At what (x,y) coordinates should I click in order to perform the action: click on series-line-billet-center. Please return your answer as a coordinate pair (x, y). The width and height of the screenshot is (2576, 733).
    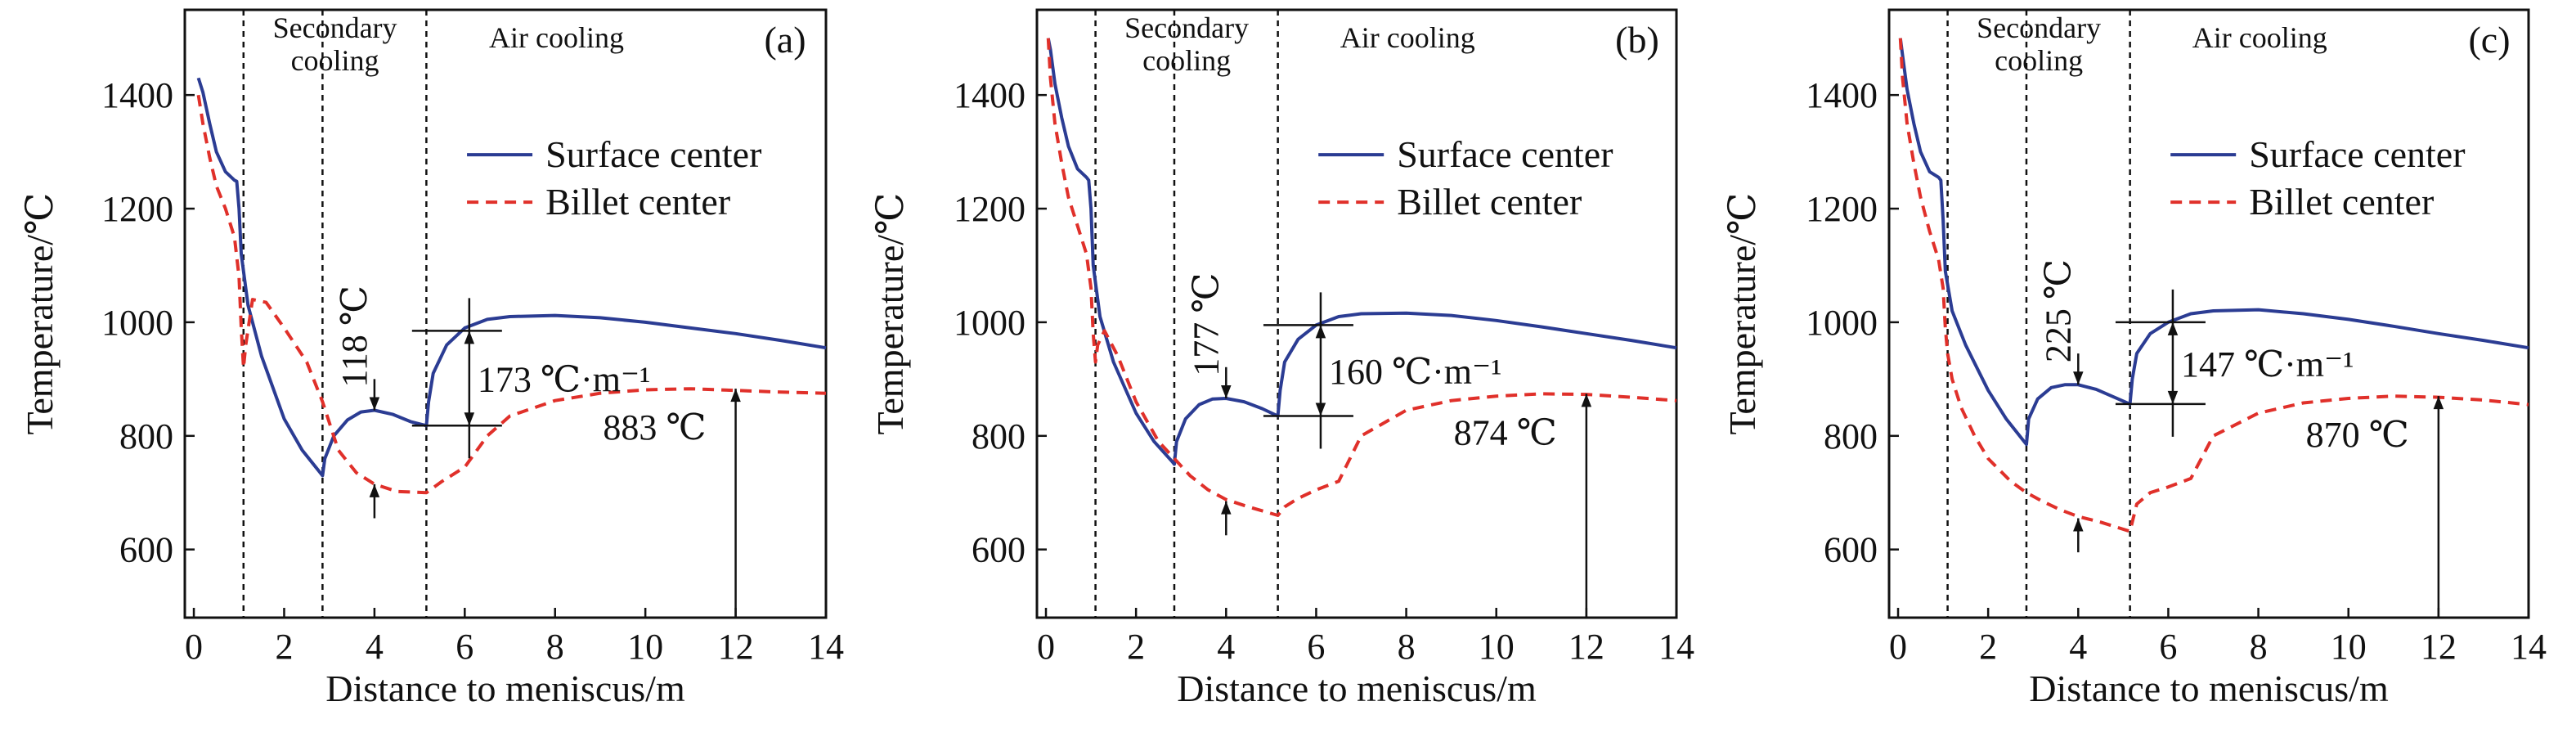
    Looking at the image, I should click on (512, 294).